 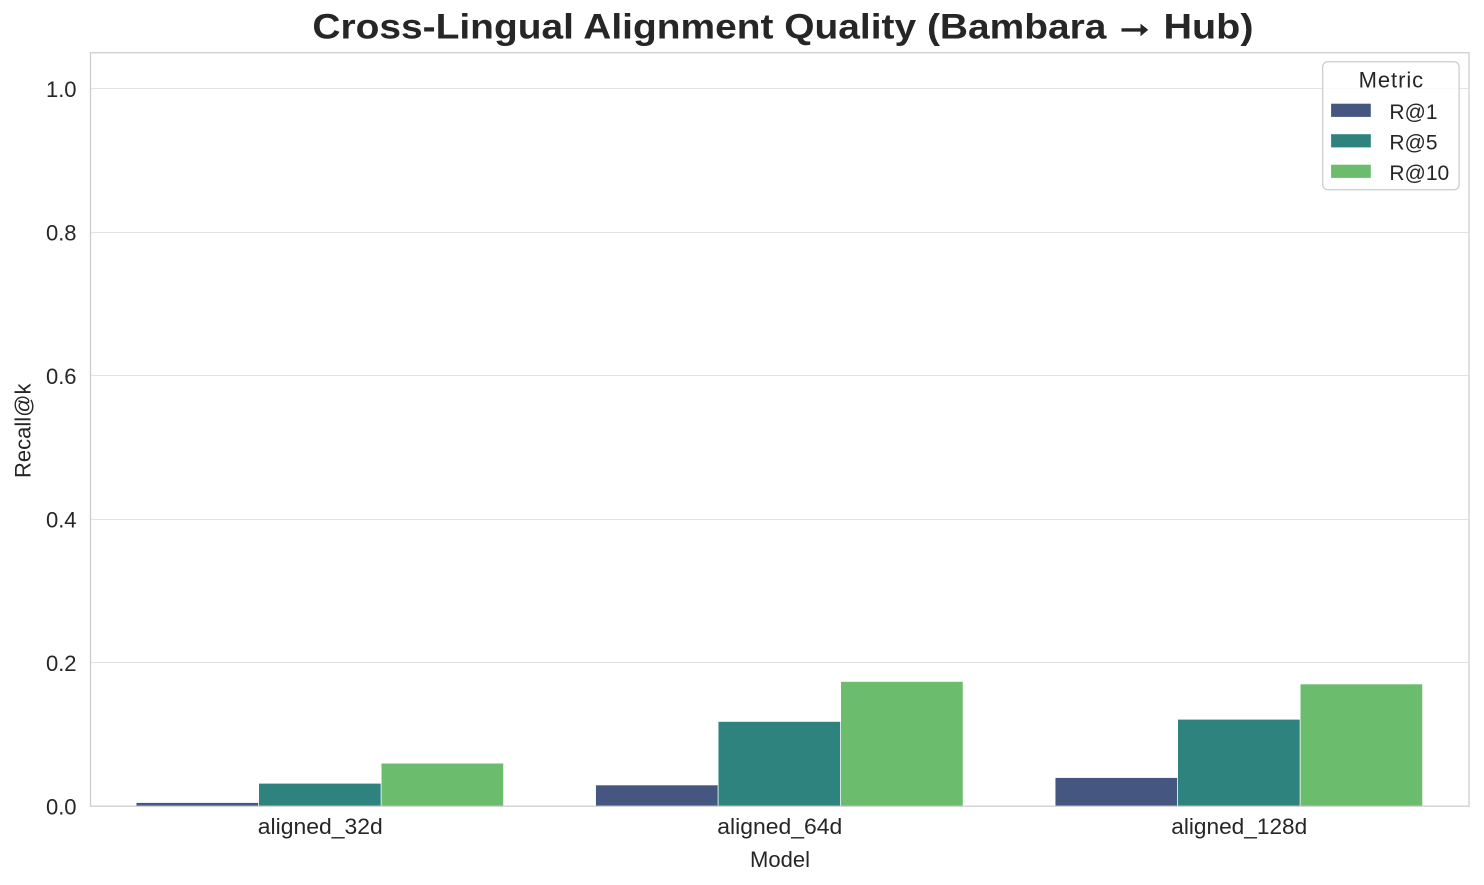 What do you see at coordinates (709, 27) in the screenshot?
I see `svg-text:Cross-Lingual Alignment Qualit: Cross-Lingual Alignment Quality (Bambara` at bounding box center [709, 27].